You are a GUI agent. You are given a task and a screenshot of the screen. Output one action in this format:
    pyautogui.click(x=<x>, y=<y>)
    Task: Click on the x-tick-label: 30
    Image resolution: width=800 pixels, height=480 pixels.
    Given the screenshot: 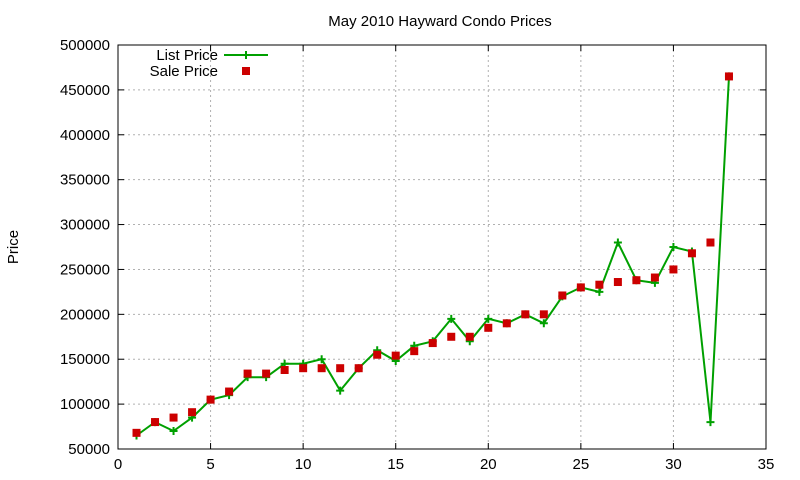 What is the action you would take?
    pyautogui.click(x=673, y=464)
    